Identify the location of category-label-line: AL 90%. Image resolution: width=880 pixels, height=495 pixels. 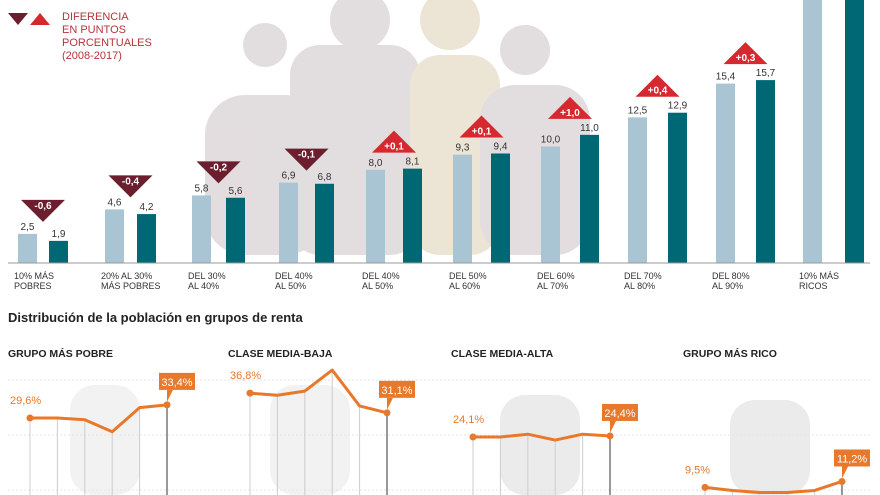
(728, 286).